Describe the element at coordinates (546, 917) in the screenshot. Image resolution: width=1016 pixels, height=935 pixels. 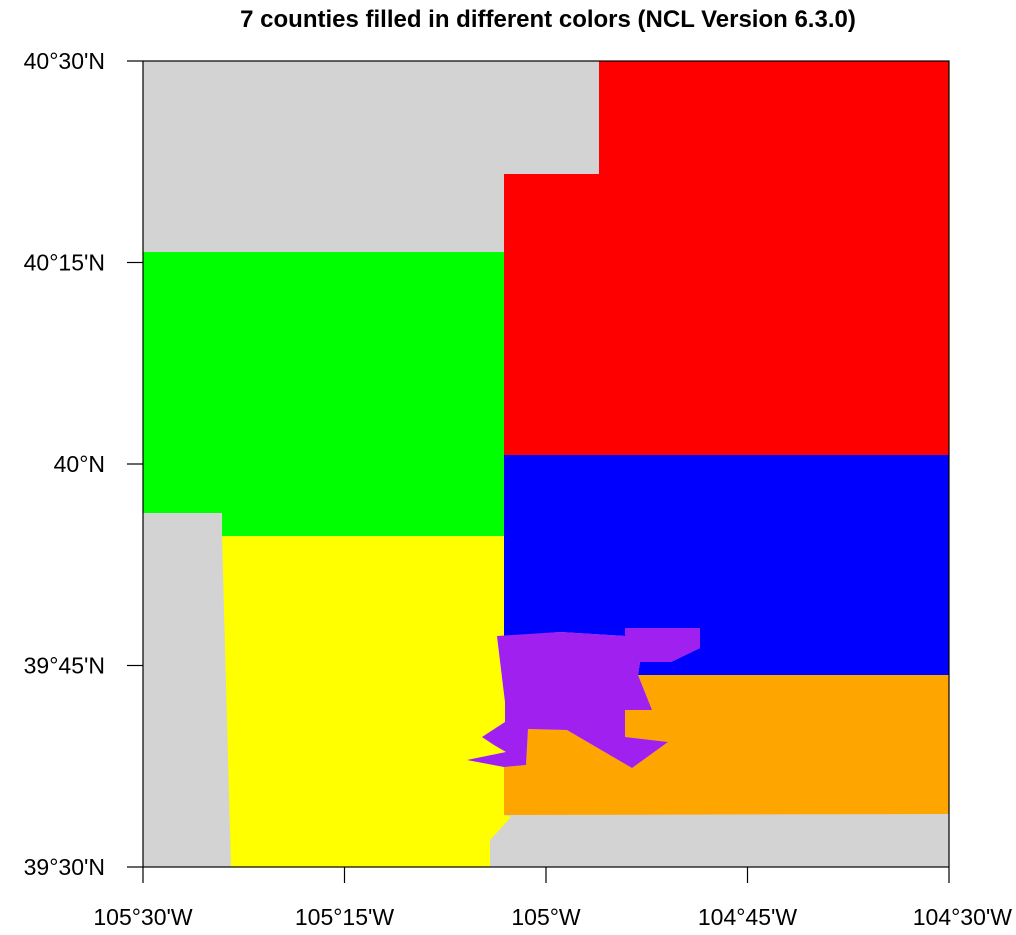
I see `lon-tick-label: 105°W` at that location.